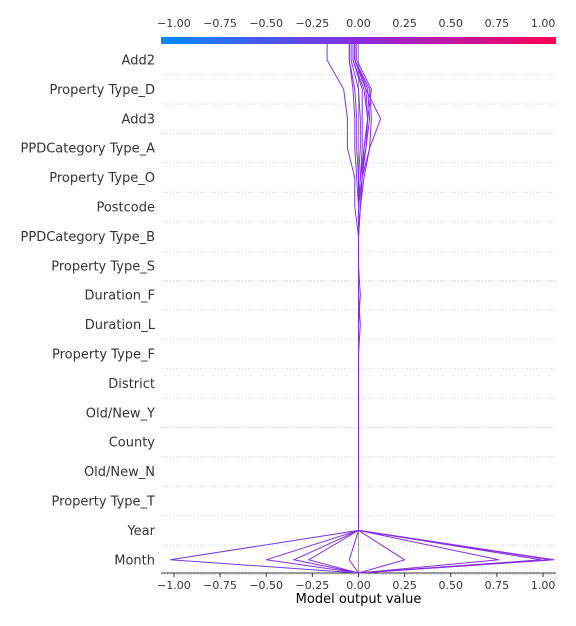 This screenshot has width=576, height=626. I want to click on x-tick-label-bottom: 0.00, so click(358, 585).